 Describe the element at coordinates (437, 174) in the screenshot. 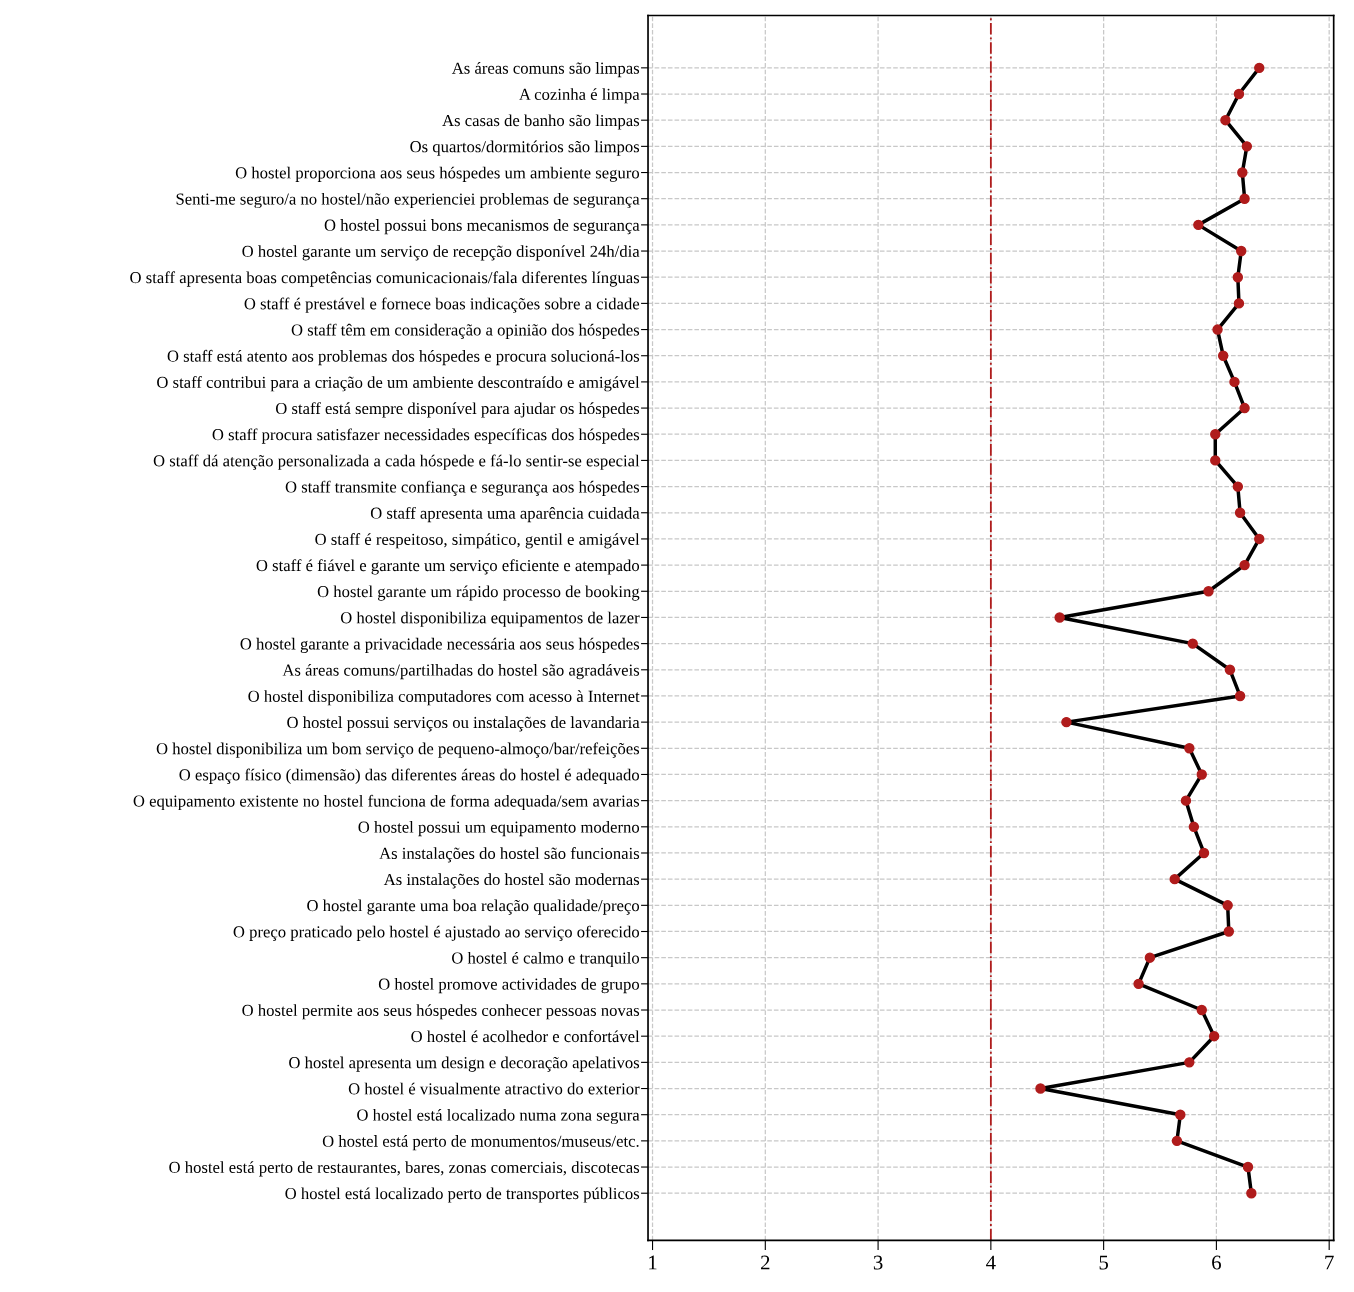

I see `y-tick-label: O hostel proporciona aos seus hóspedes um ambiente seguro` at that location.